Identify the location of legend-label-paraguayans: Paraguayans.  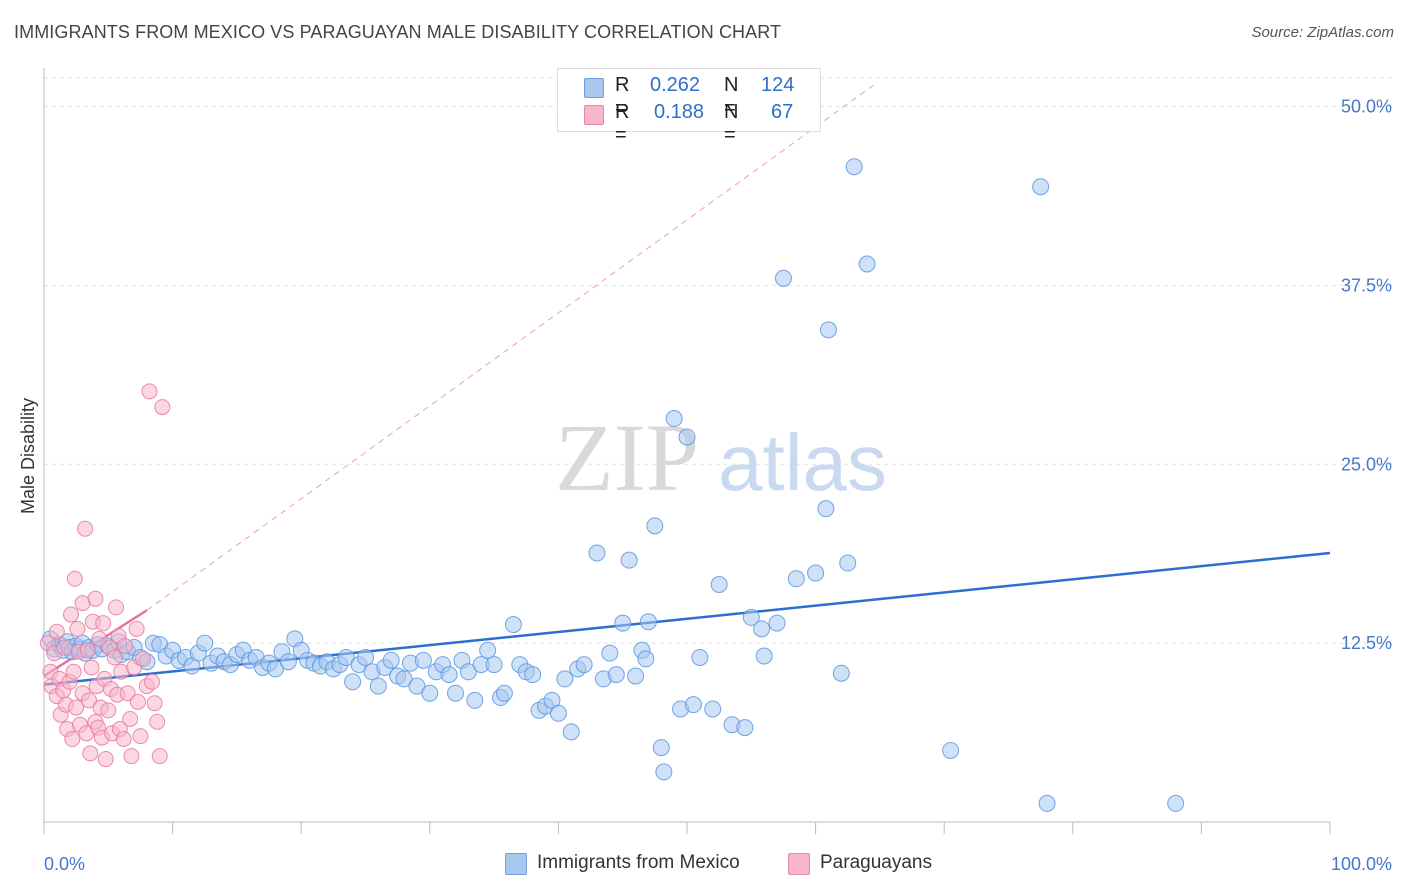
(876, 862).